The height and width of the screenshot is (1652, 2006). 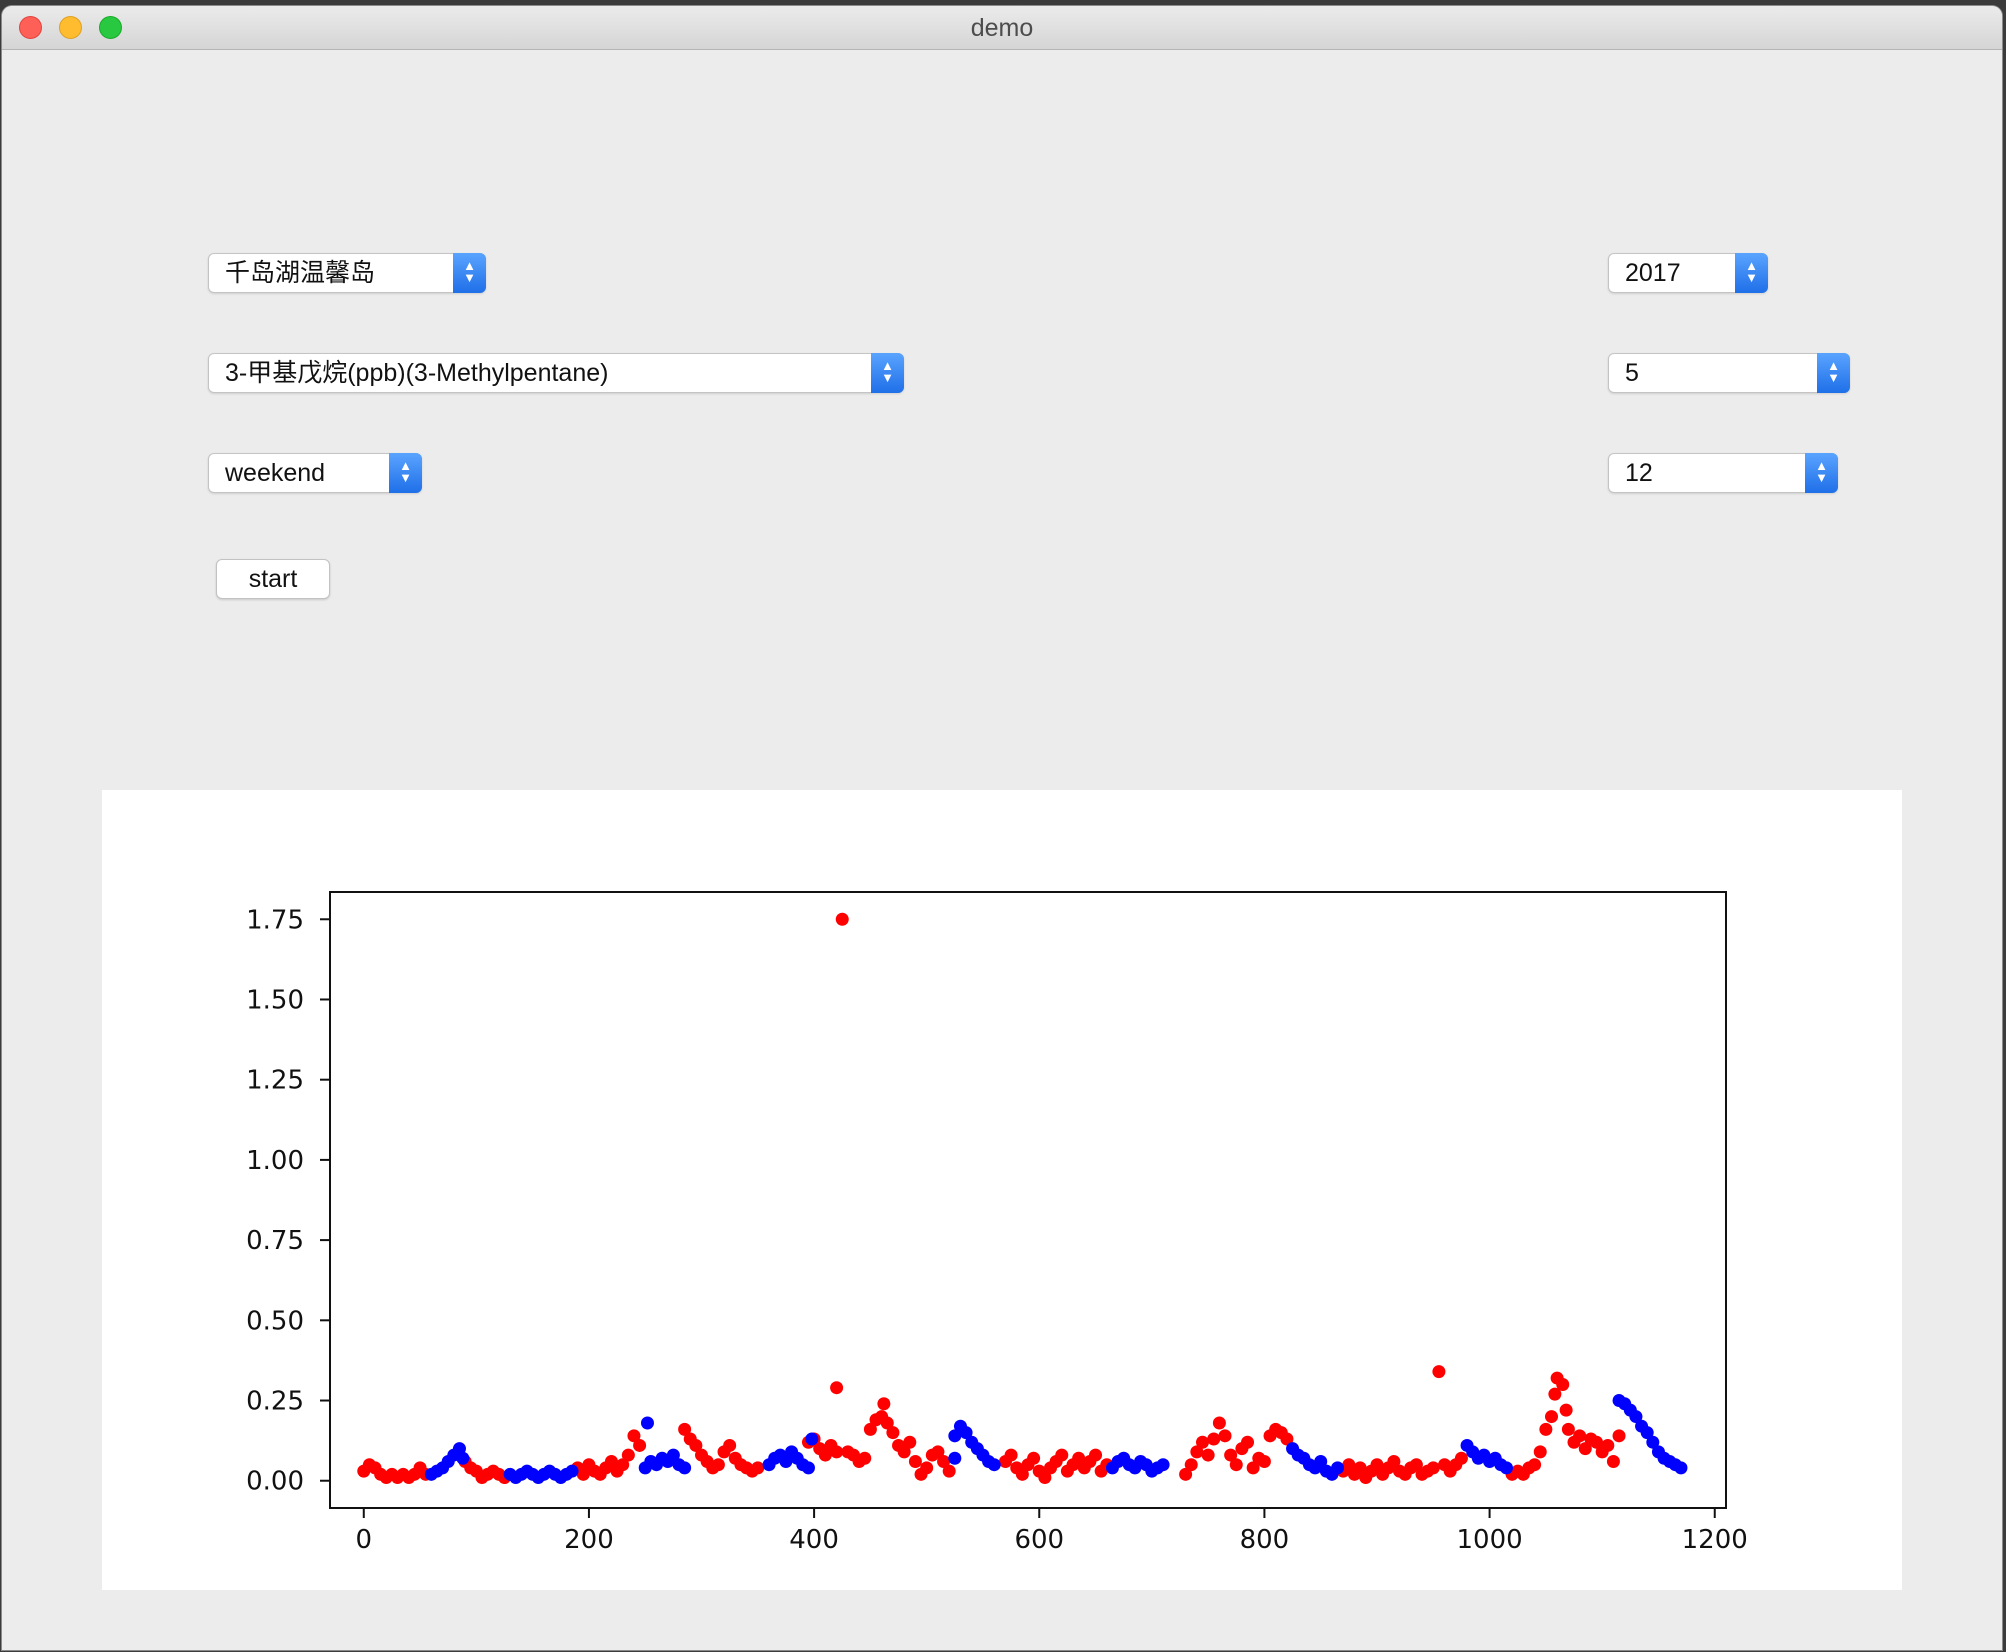 I want to click on day-select-value: 12, so click(x=1639, y=473).